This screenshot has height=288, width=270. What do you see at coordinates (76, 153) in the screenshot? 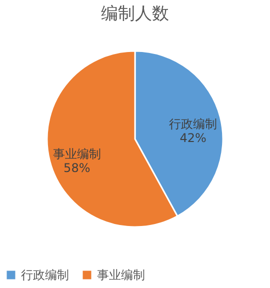
I see `slice-label: 事业编制` at bounding box center [76, 153].